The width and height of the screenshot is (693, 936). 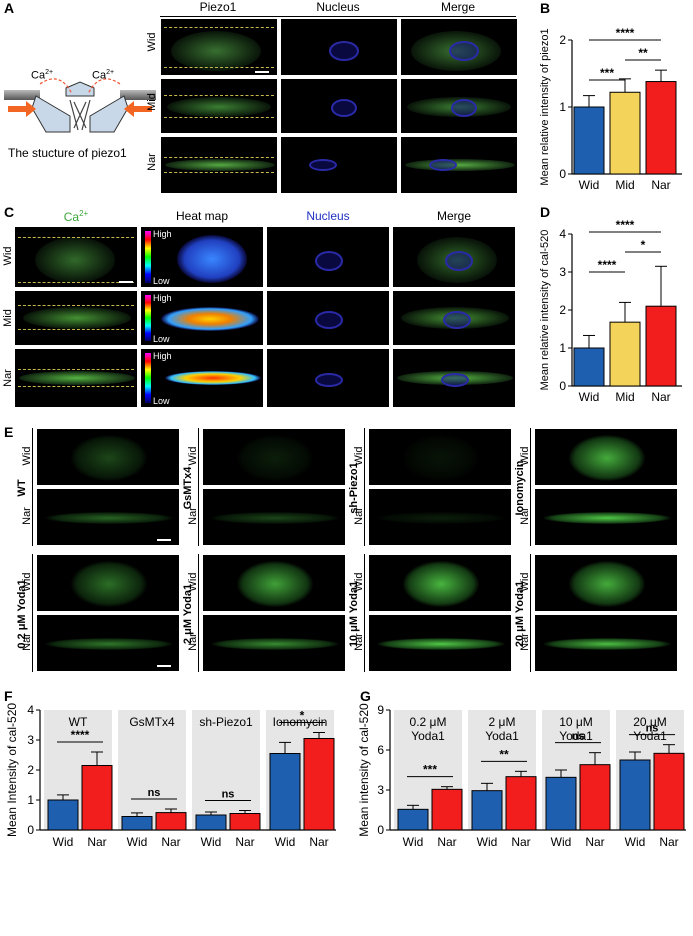 I want to click on micrograph-1-nar, so click(x=274, y=517).